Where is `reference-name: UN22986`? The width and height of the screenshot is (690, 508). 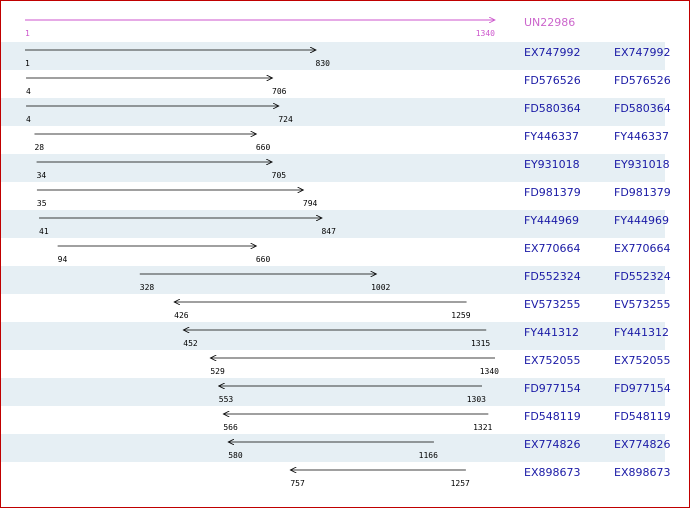 reference-name: UN22986 is located at coordinates (549, 22).